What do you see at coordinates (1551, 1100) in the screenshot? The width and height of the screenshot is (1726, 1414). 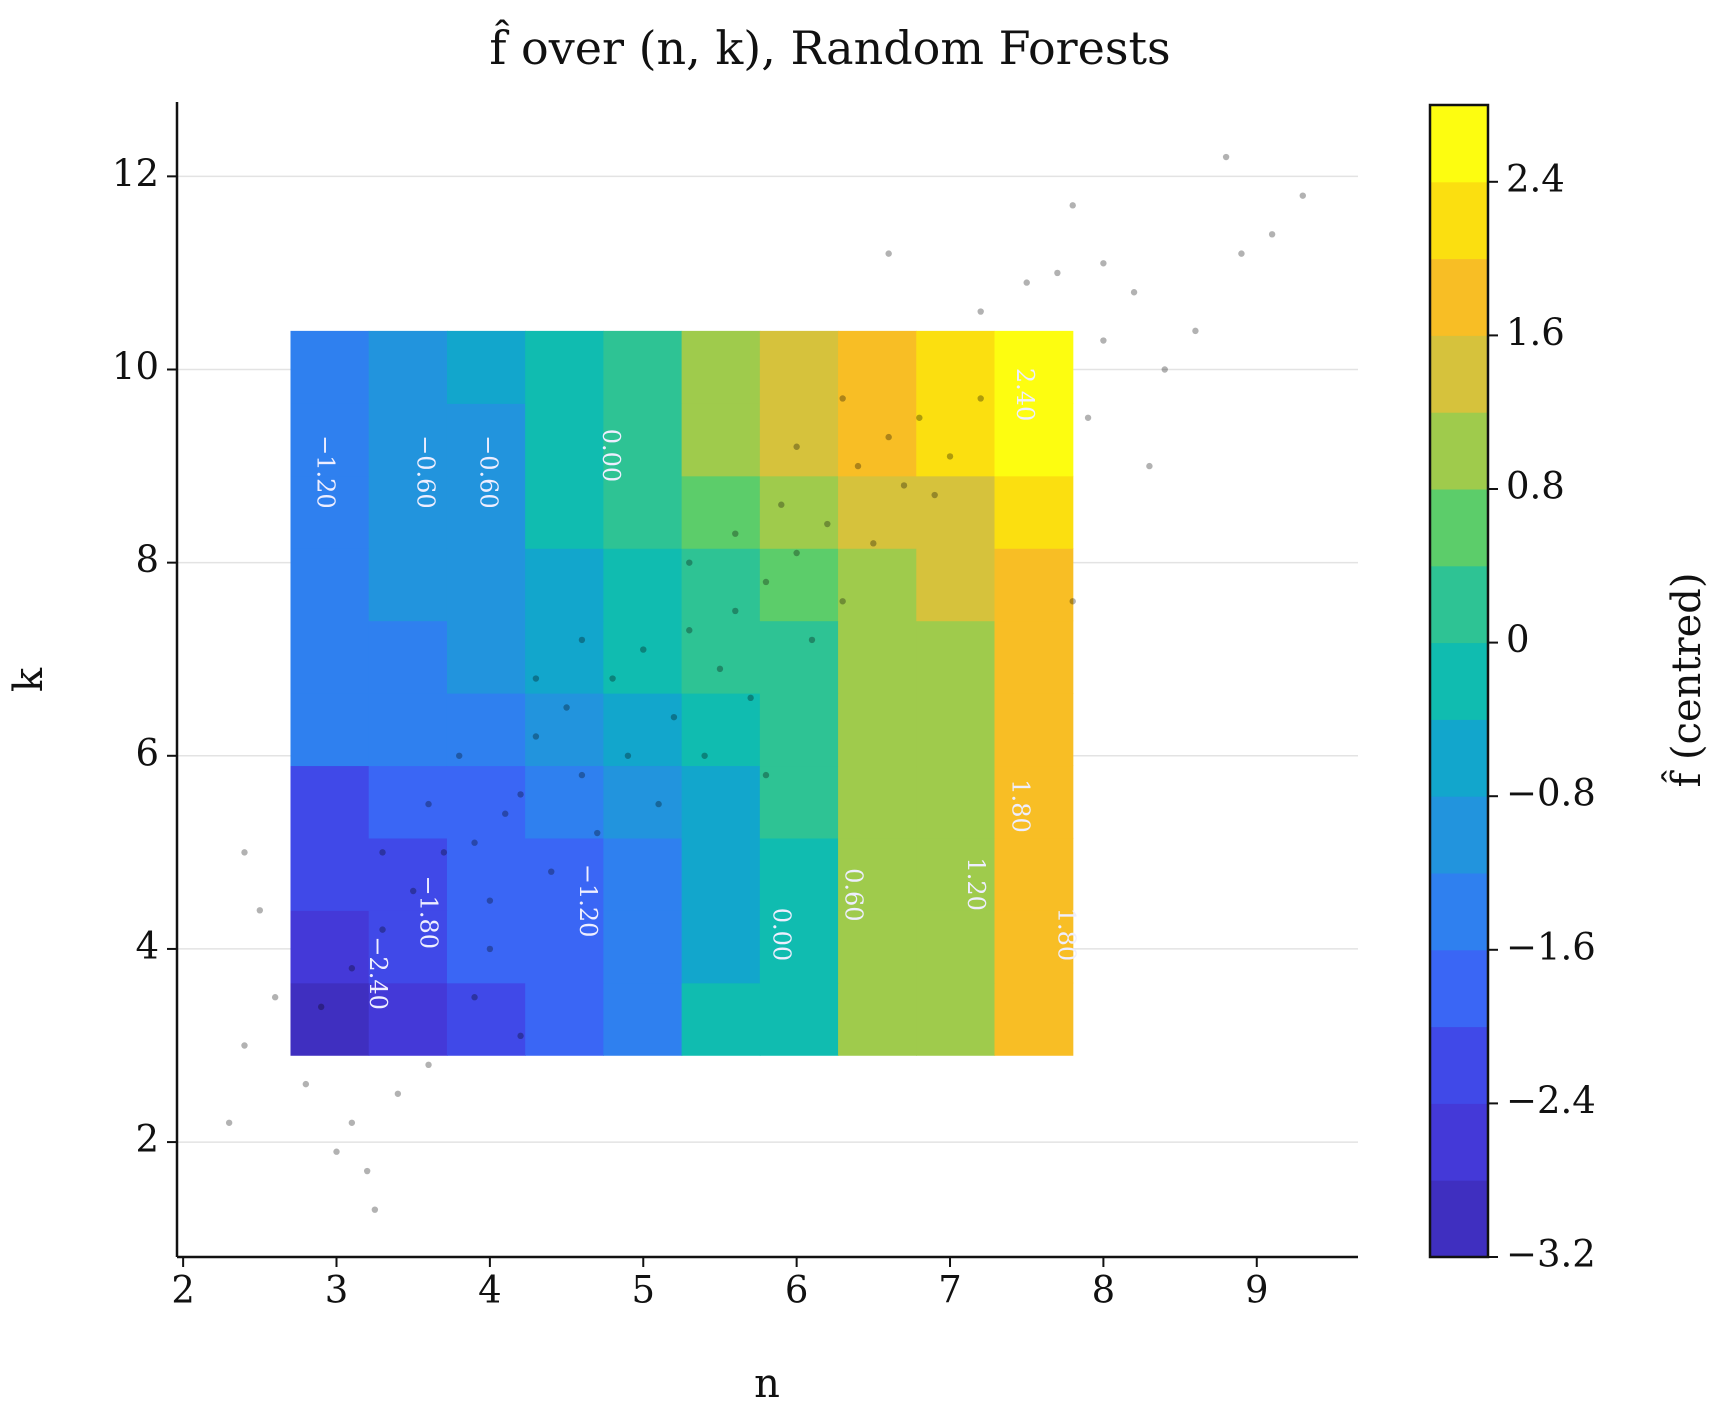 I see `colorbar-tick-label: −2.4` at bounding box center [1551, 1100].